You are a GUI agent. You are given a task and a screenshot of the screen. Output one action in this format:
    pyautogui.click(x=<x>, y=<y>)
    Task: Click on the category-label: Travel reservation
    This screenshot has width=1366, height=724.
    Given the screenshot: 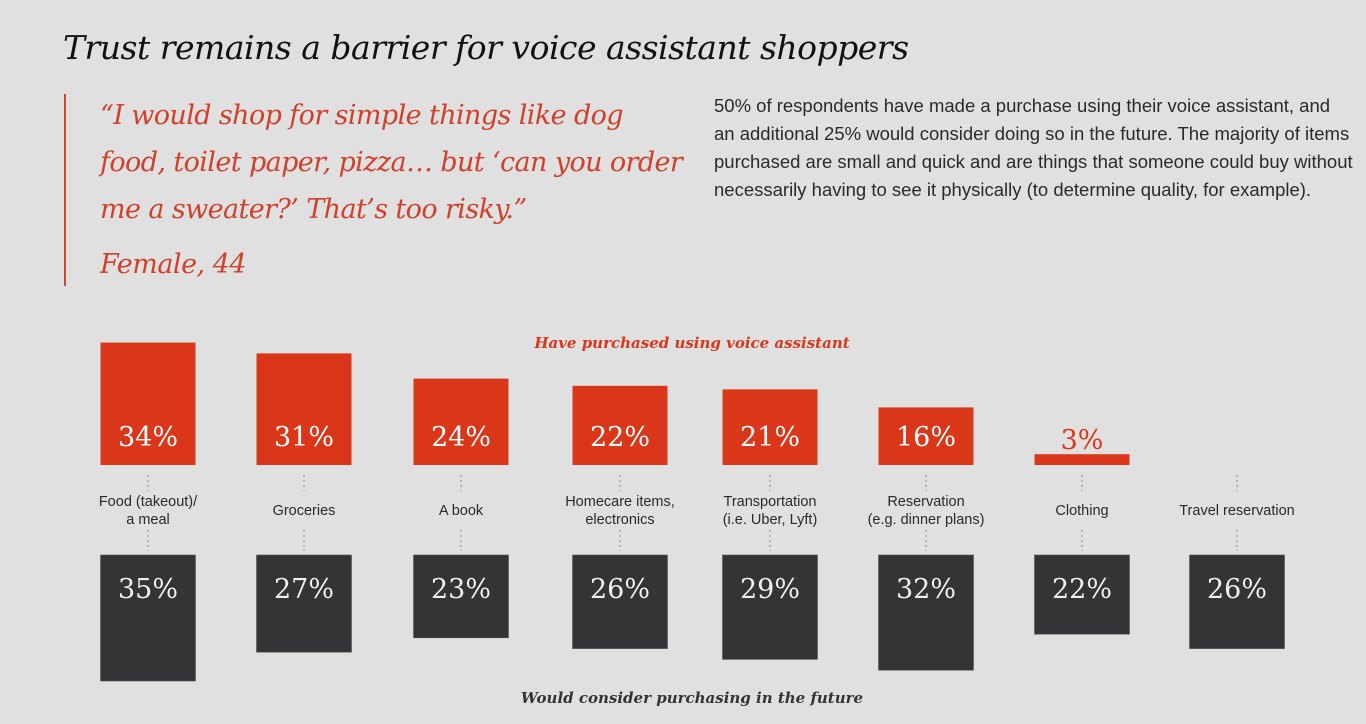 What is the action you would take?
    pyautogui.click(x=1237, y=511)
    